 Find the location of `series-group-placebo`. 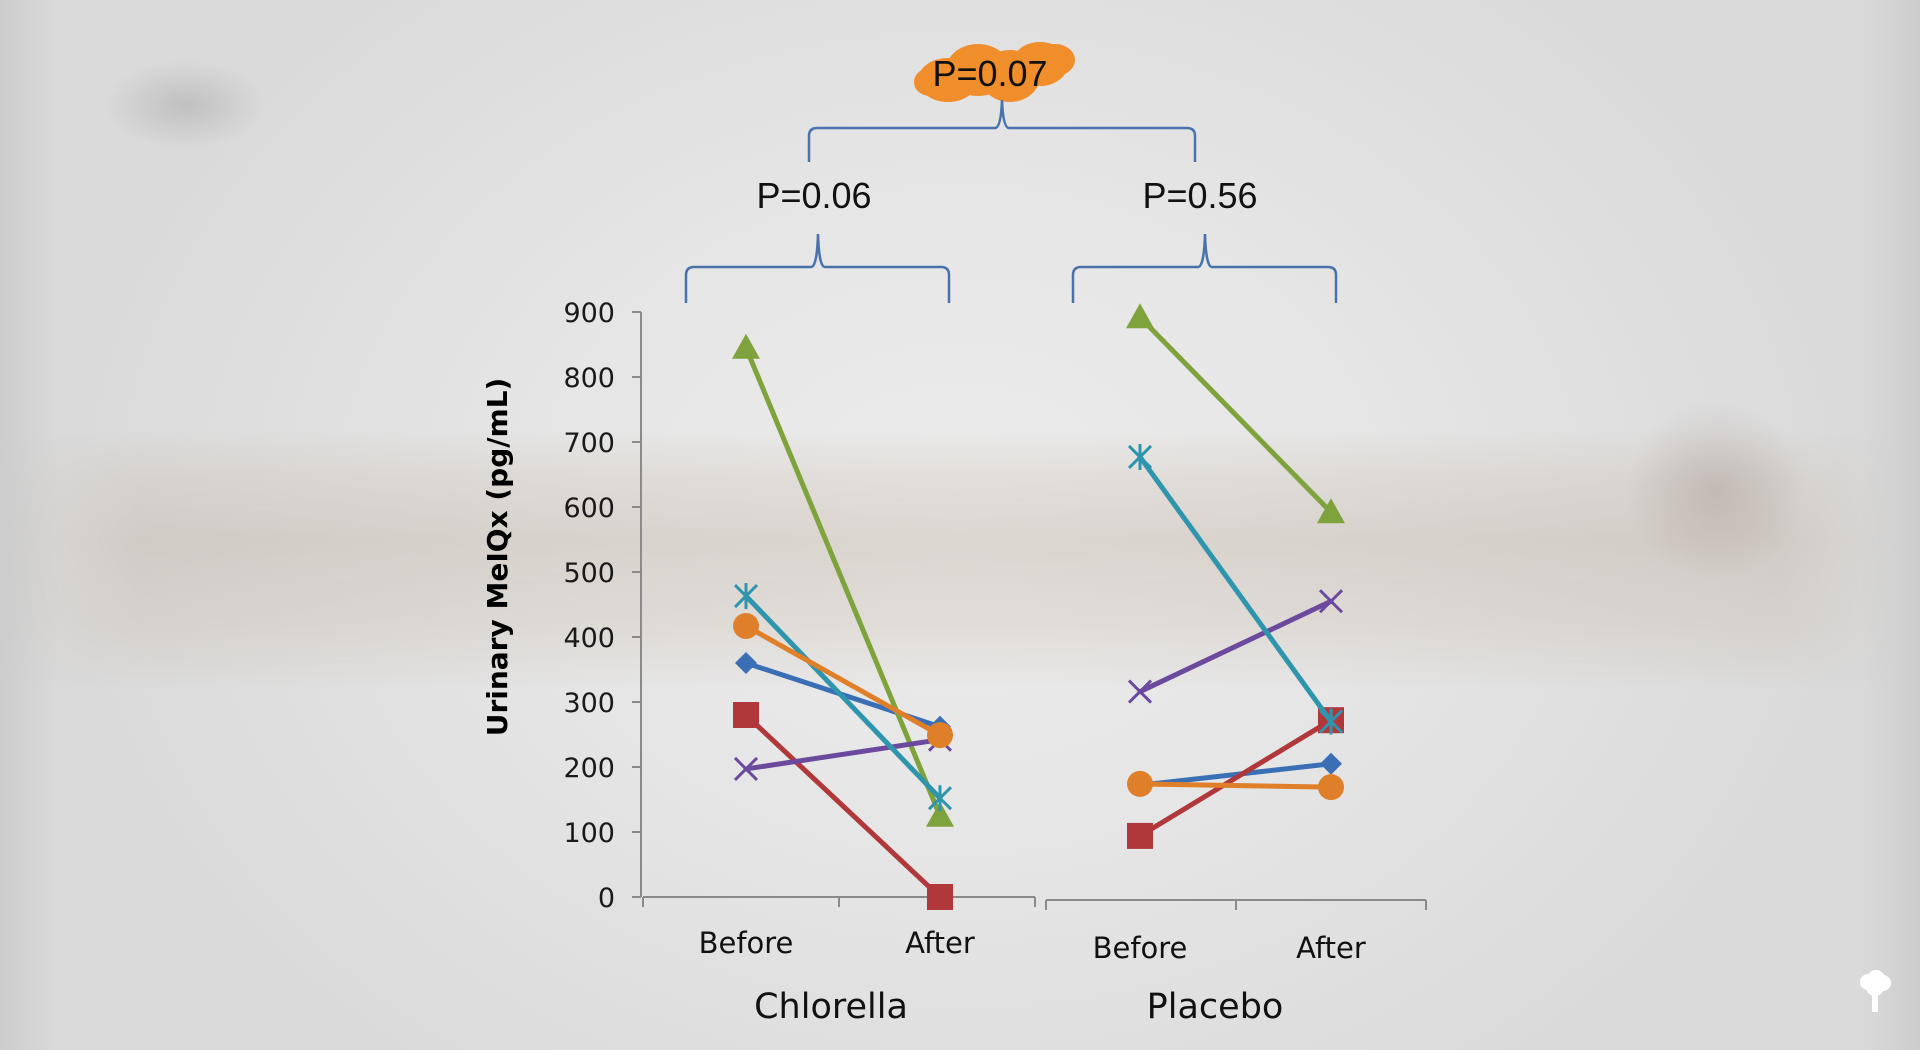

series-group-placebo is located at coordinates (1235, 576).